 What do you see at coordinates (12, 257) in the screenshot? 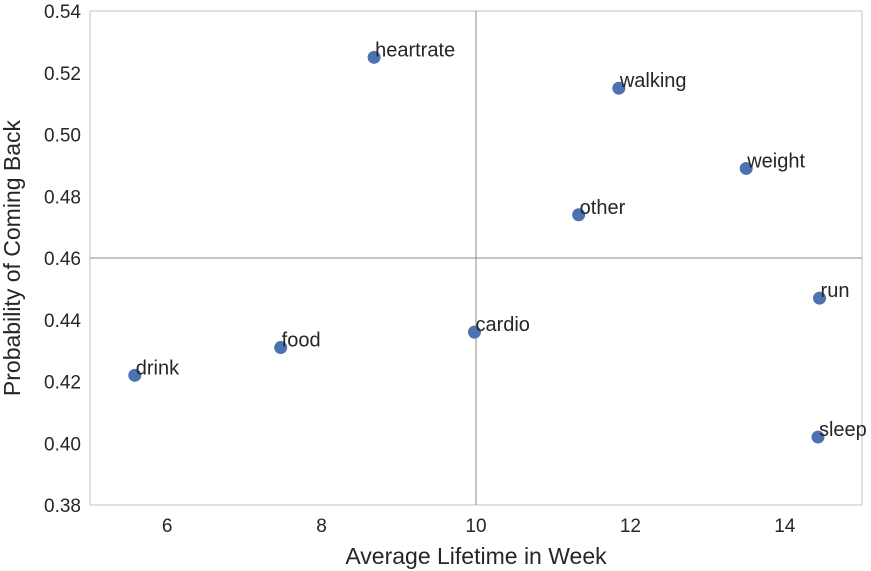
I see `y-axis-label: Probability of Coming Back` at bounding box center [12, 257].